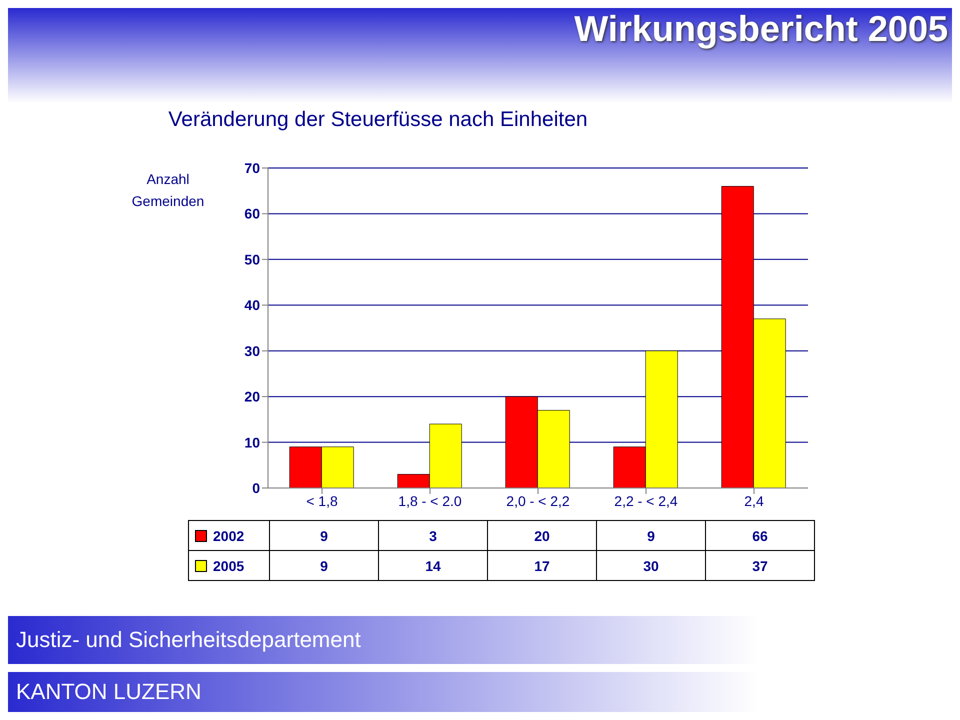 Image resolution: width=960 pixels, height=720 pixels. I want to click on y-tick-label: 50, so click(252, 259).